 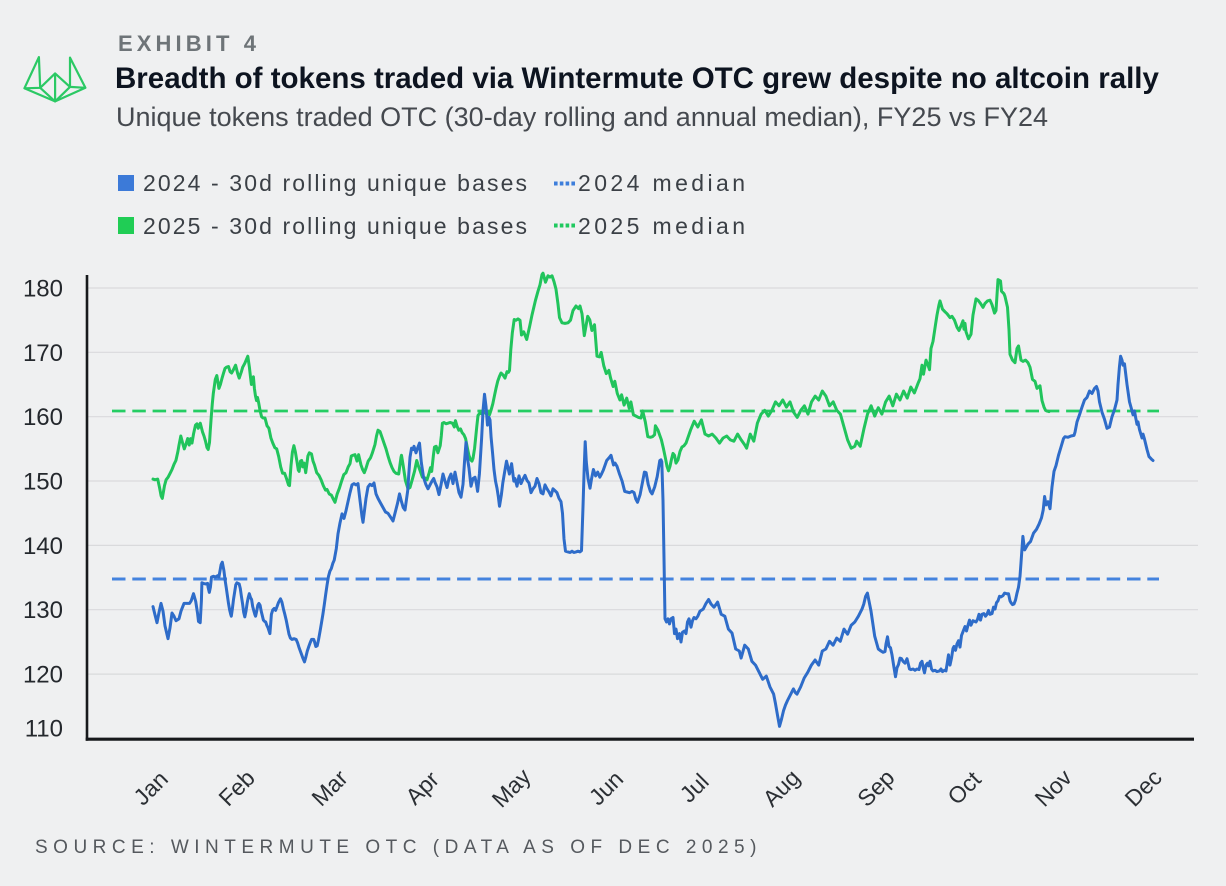 What do you see at coordinates (43, 675) in the screenshot?
I see `svg-text: 120` at bounding box center [43, 675].